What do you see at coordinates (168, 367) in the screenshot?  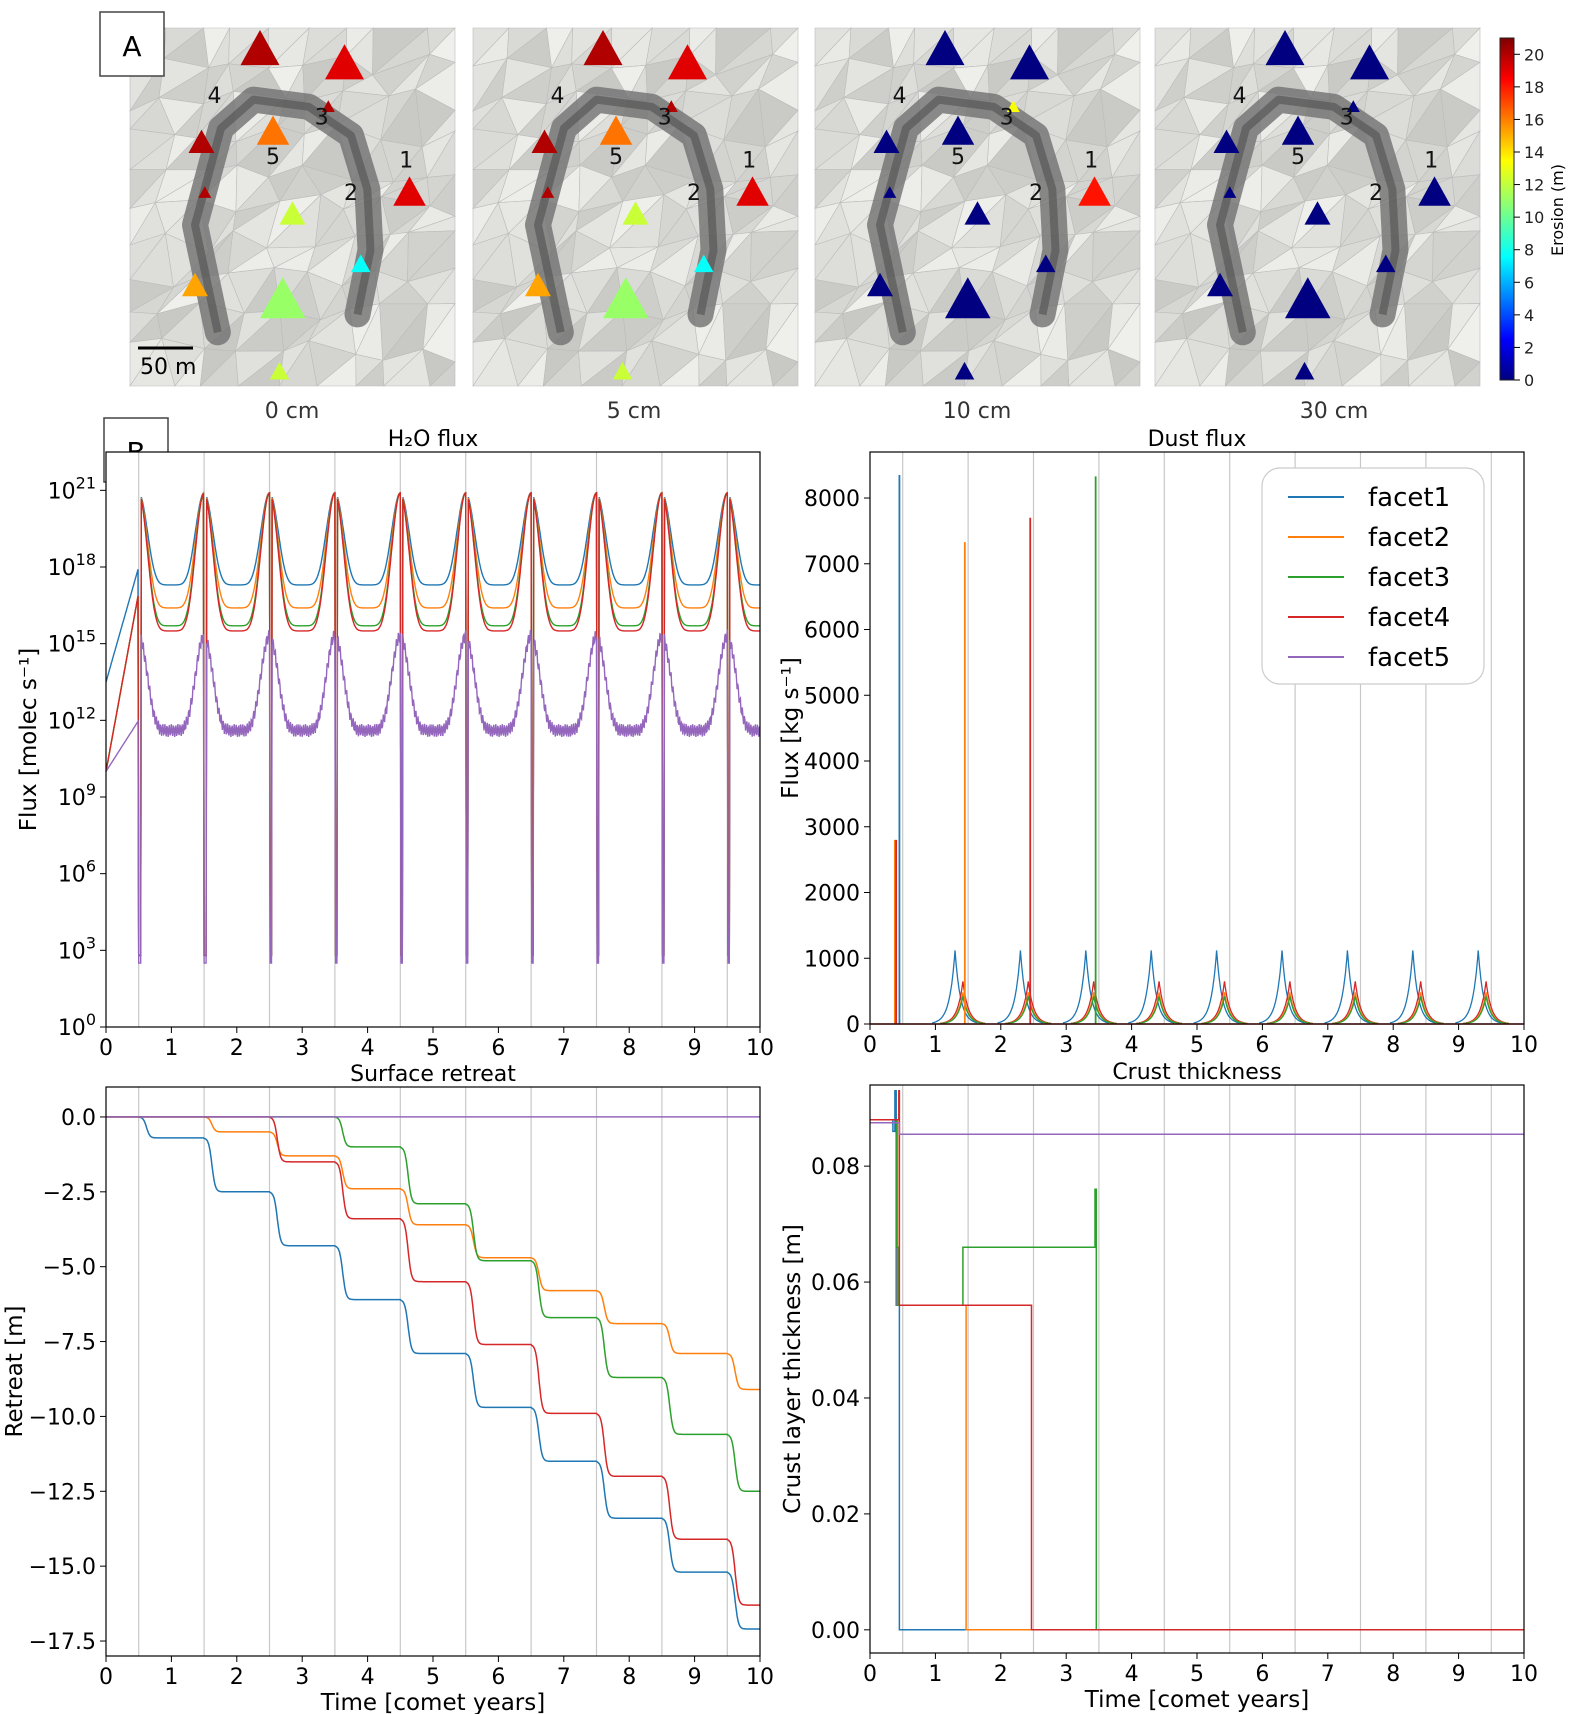 I see `scalebar-label: 50 m` at bounding box center [168, 367].